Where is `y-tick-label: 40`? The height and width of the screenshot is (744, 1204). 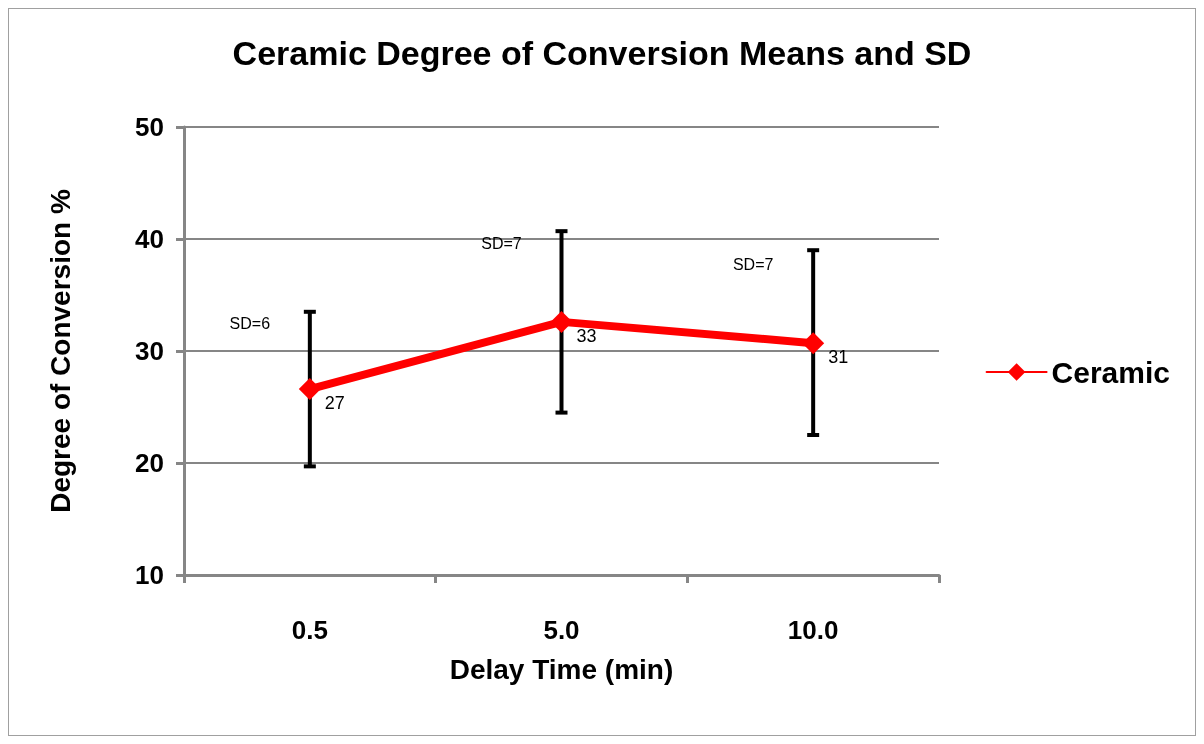 y-tick-label: 40 is located at coordinates (149, 239).